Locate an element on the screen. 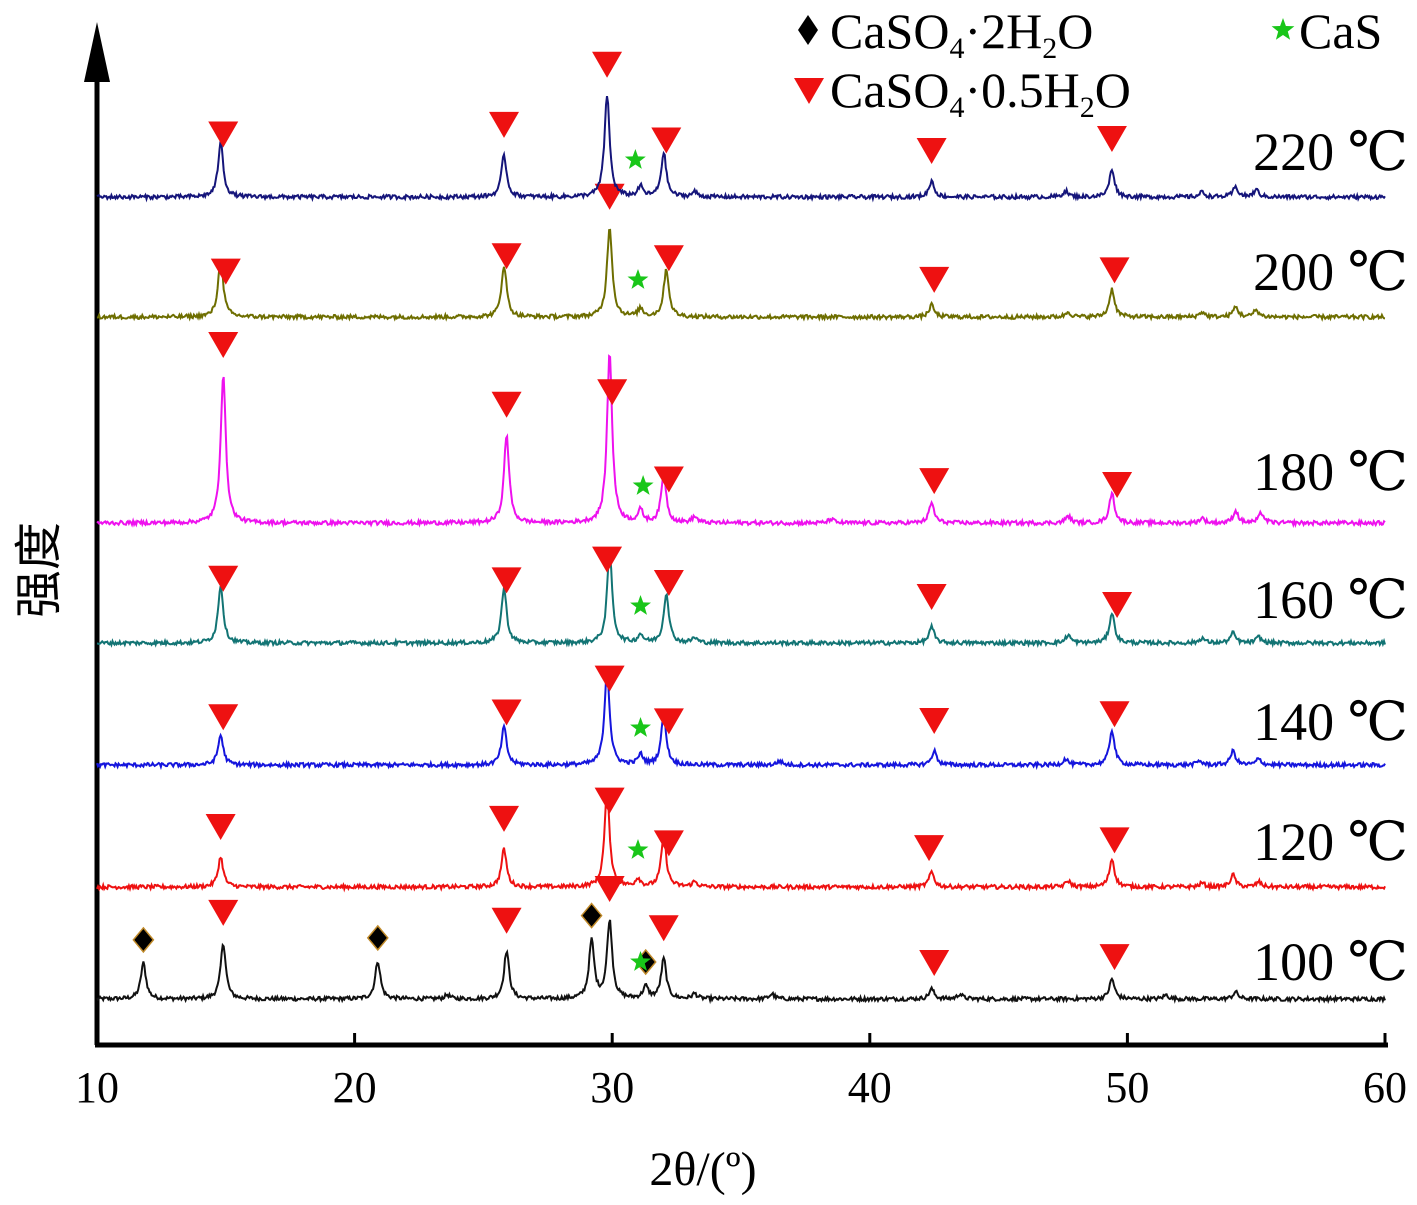 The image size is (1417, 1205). series-0: 100 ℃ is located at coordinates (752, 940).